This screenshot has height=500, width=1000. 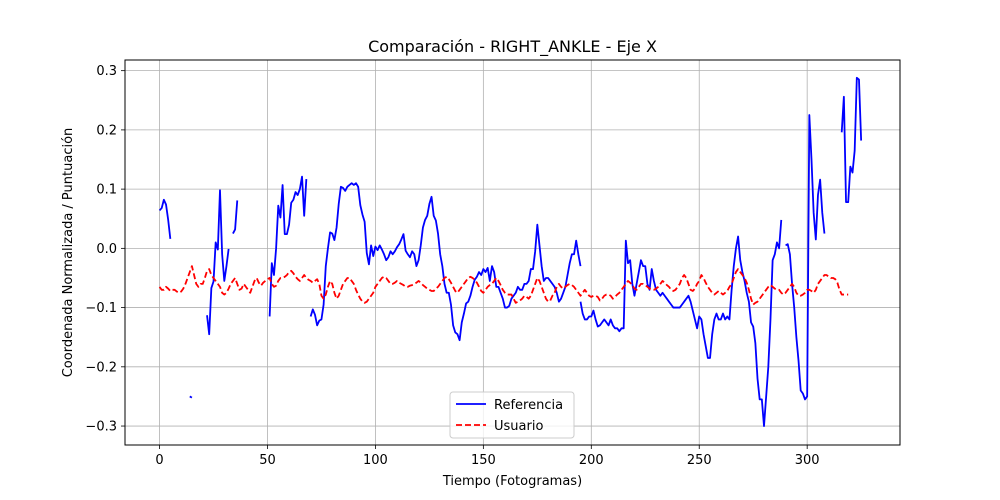 I want to click on y-tick-label: 0.3, so click(x=106, y=71).